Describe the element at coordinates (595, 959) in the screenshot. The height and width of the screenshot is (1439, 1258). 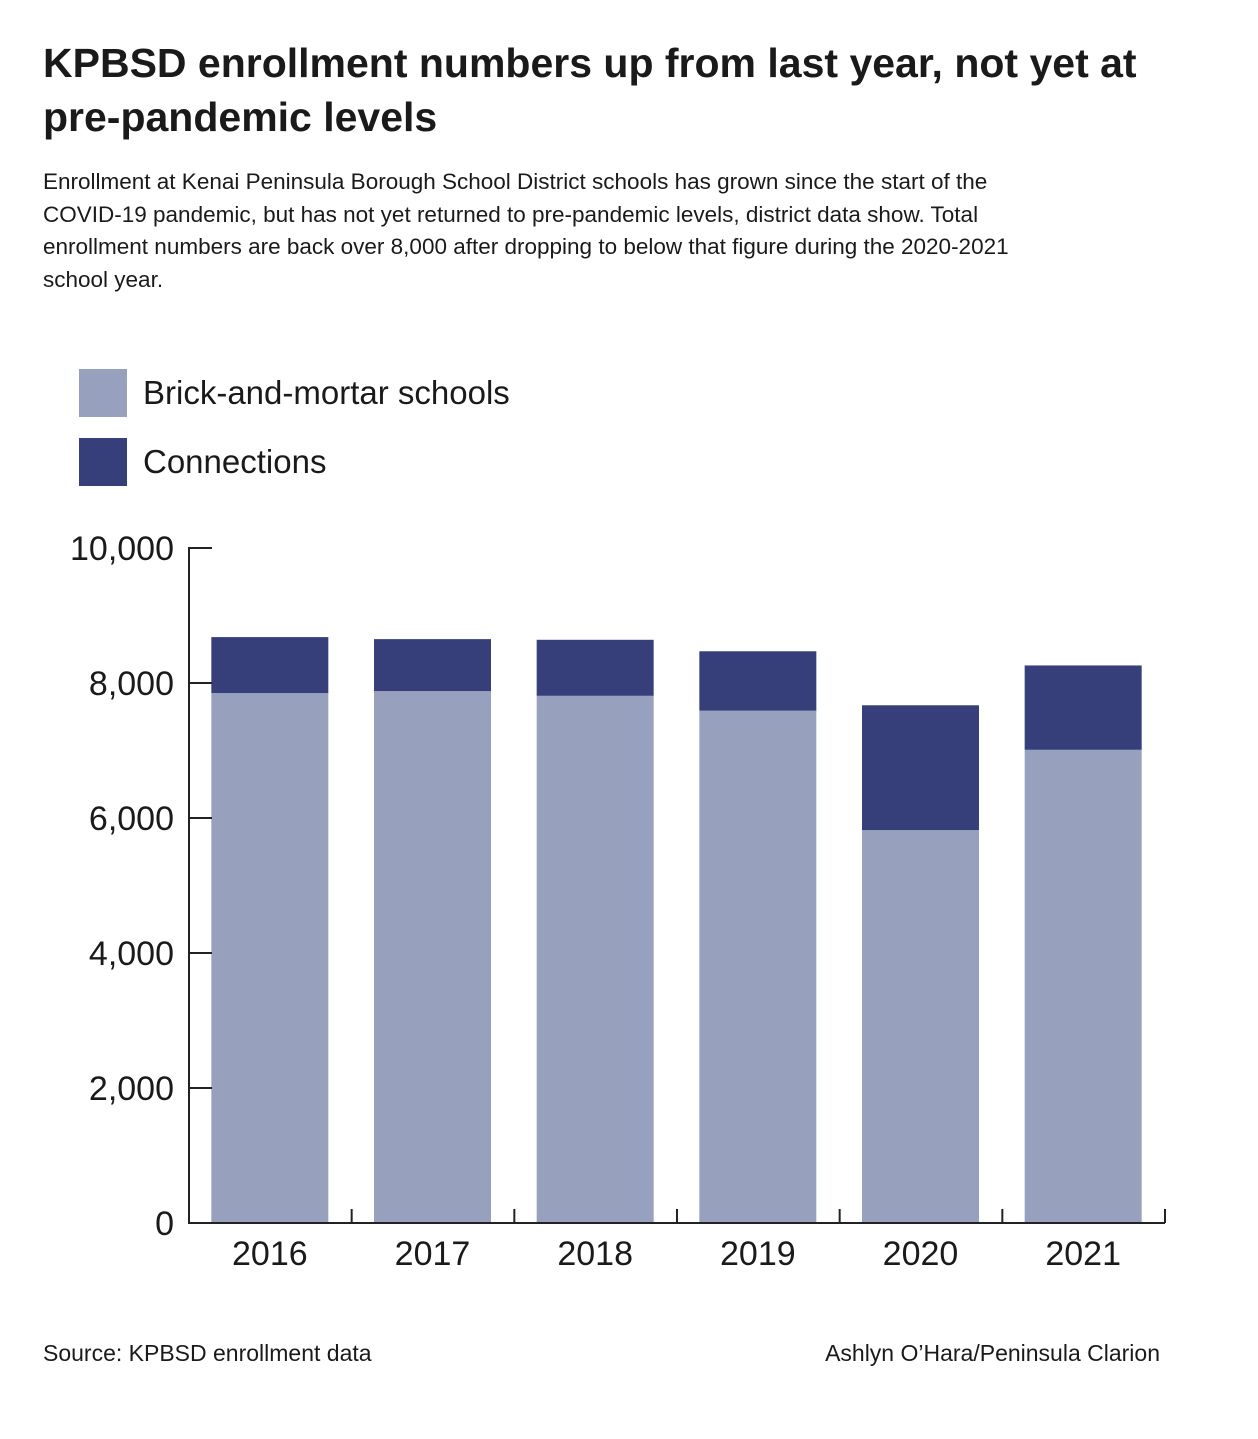
I see `bar-brick-2018` at that location.